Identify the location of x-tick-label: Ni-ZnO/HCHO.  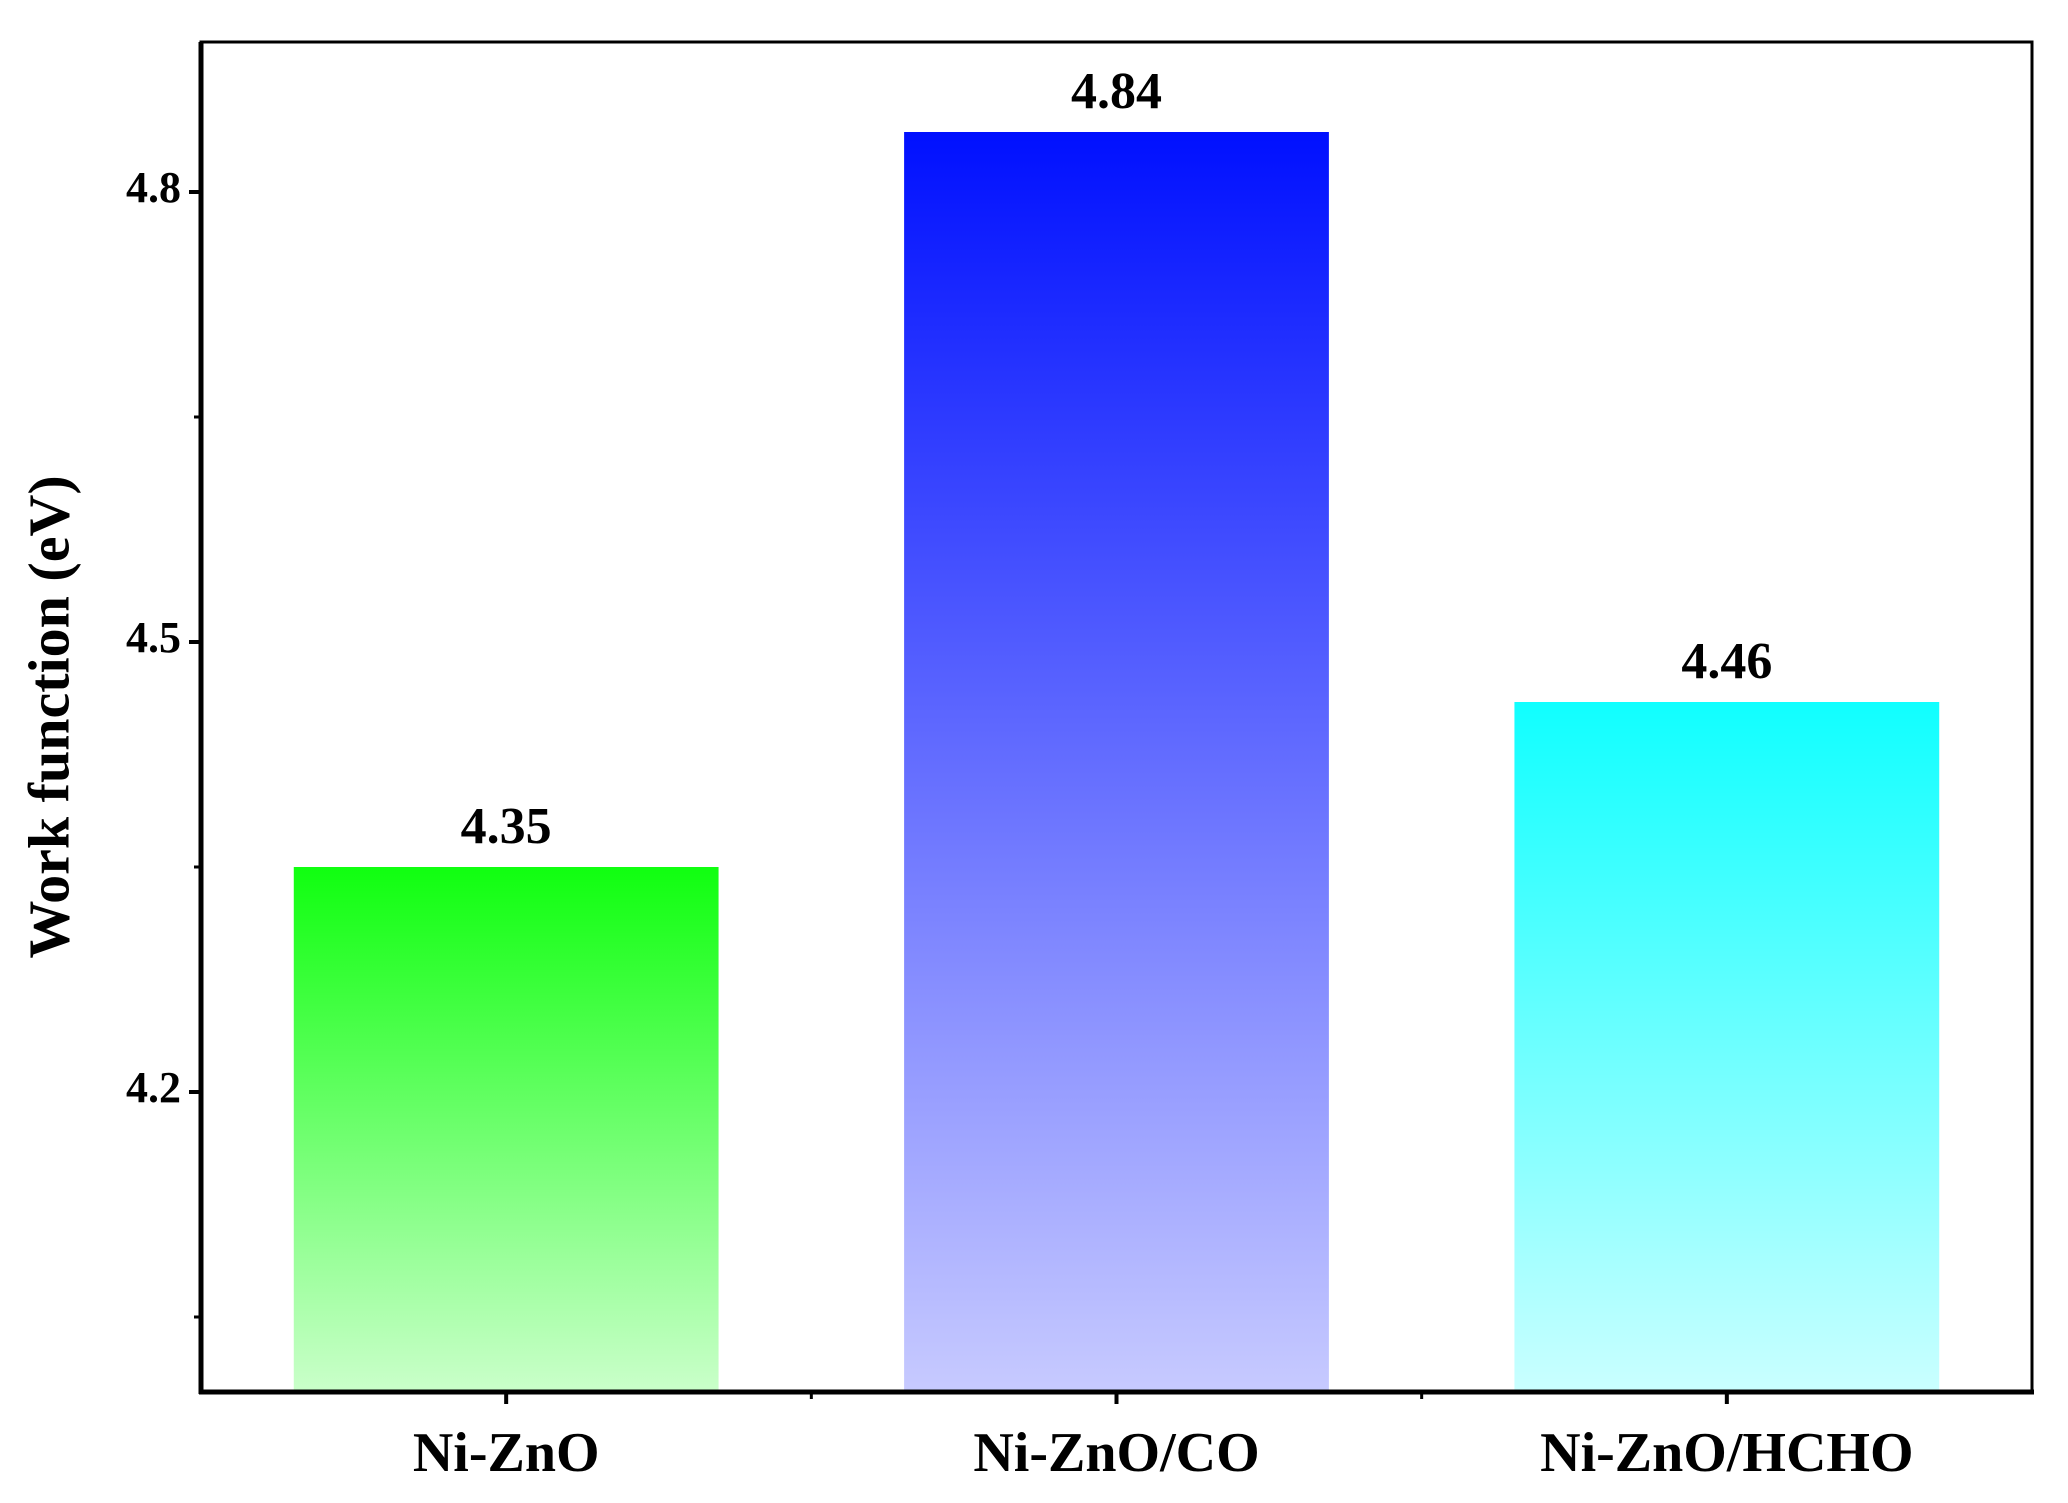
(1726, 1453).